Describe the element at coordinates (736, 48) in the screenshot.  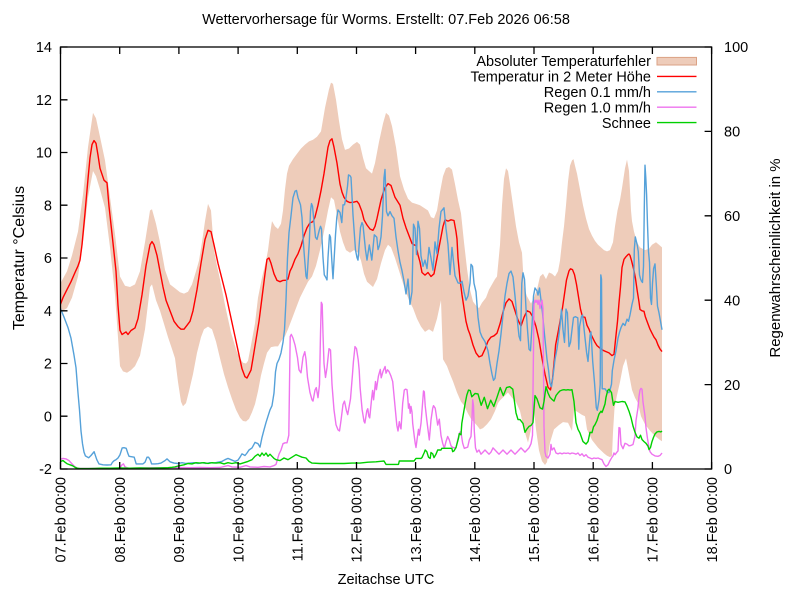
I see `svg-text: 100` at that location.